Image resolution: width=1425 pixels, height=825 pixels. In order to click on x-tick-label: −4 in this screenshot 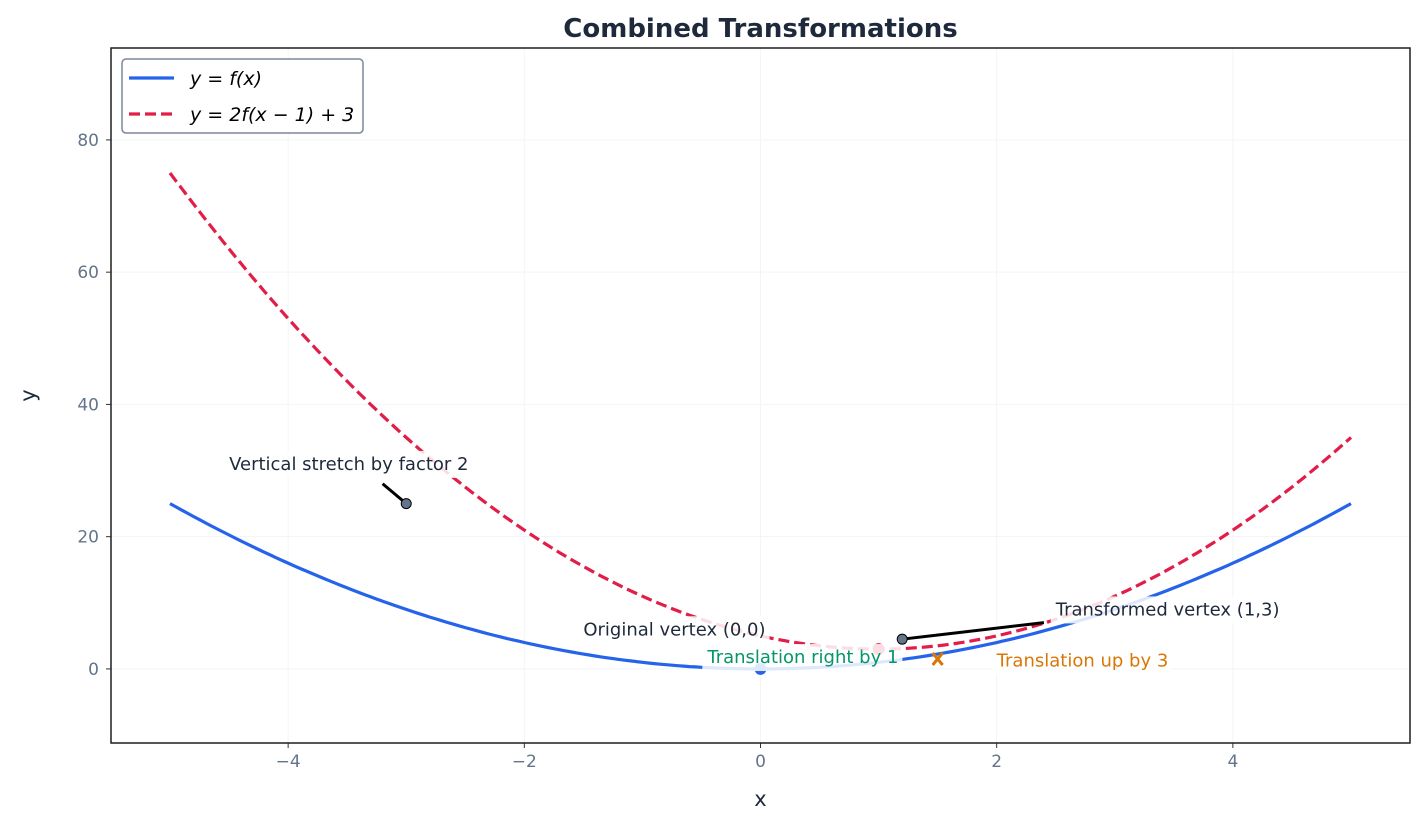, I will do `click(288, 762)`.